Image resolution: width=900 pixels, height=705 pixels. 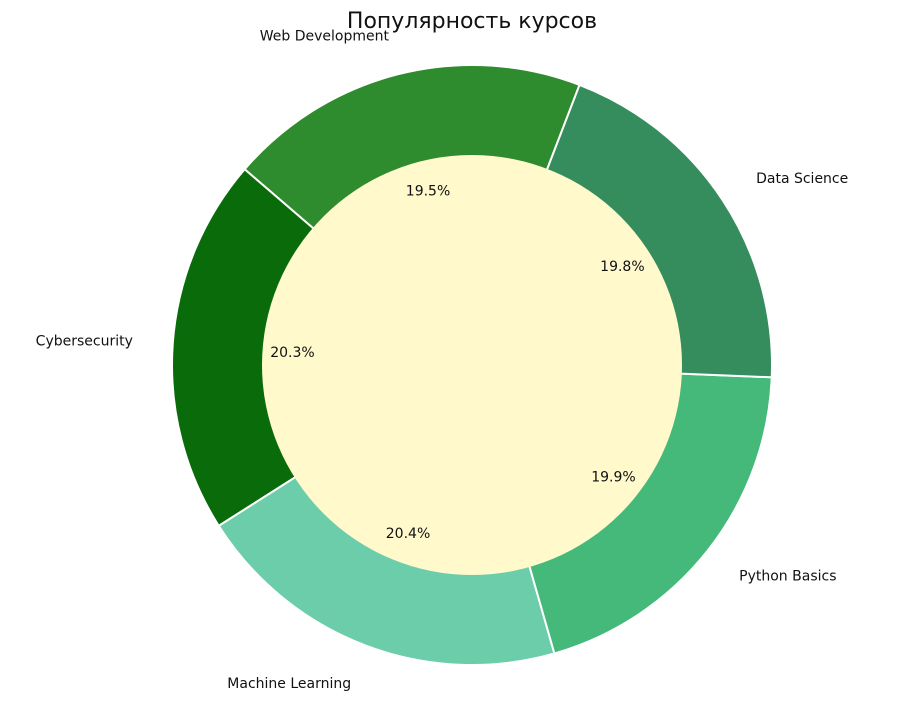 I want to click on slice-label: Machine Learning, so click(x=289, y=684).